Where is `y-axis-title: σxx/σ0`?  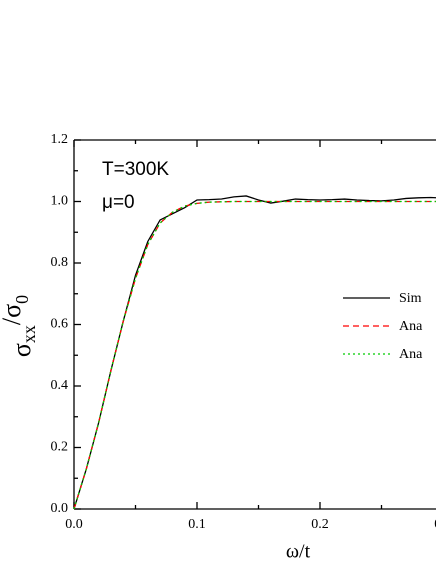 y-axis-title: σxx/σ0 is located at coordinates (19, 326).